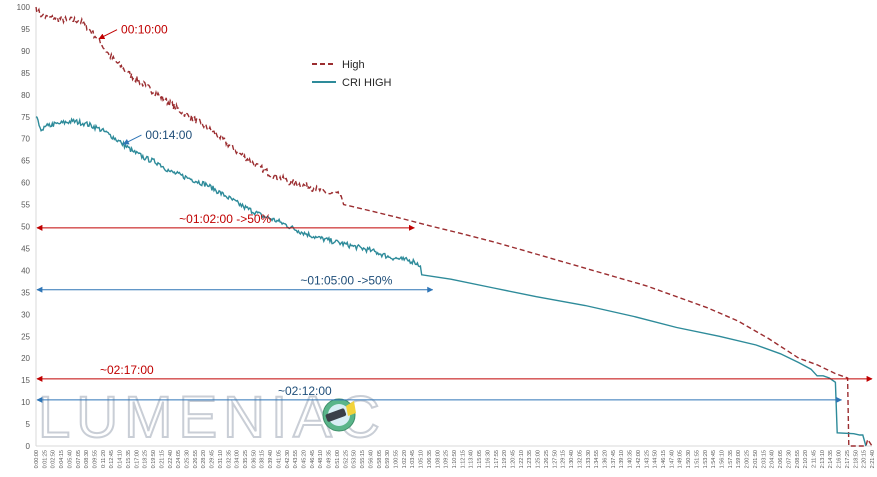 The image size is (877, 477). I want to click on x-tick-label: 2:17:25, so click(848, 459).